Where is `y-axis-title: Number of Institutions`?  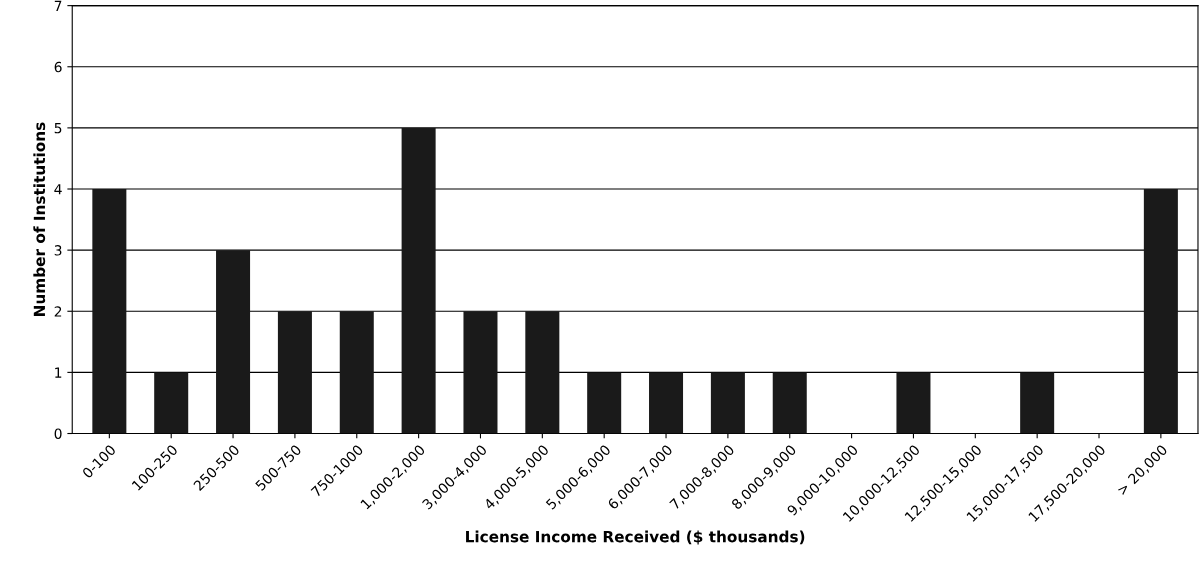 y-axis-title: Number of Institutions is located at coordinates (39, 219).